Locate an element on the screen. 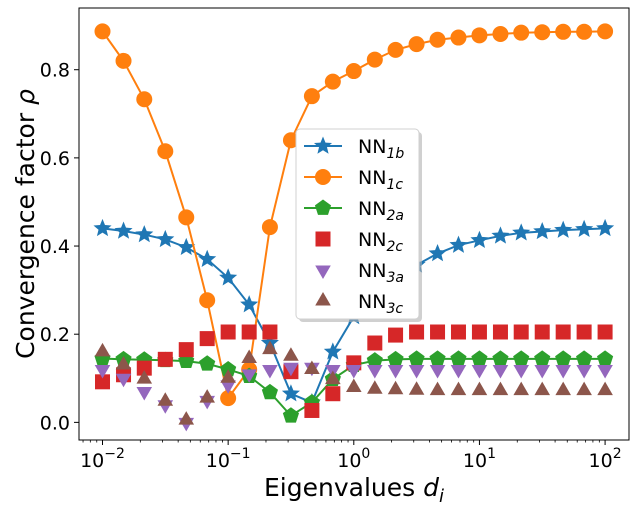 The image size is (643, 510). legend-item: NN3a is located at coordinates (359, 273).